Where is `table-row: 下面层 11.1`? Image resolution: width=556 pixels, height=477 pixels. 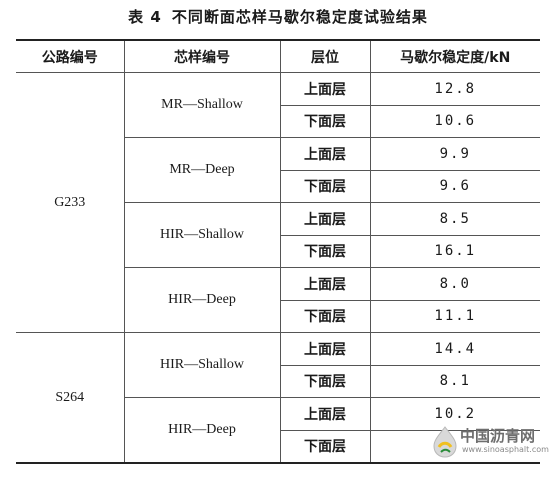 table-row: 下面层 11.1 is located at coordinates (278, 316).